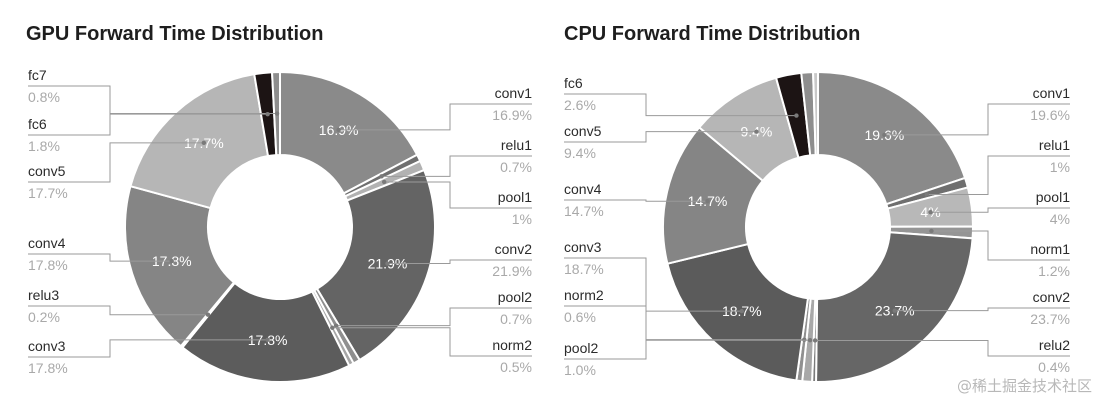 This screenshot has height=406, width=1100. Describe the element at coordinates (584, 269) in the screenshot. I see `cpu-value-conv3: 18.7%` at that location.